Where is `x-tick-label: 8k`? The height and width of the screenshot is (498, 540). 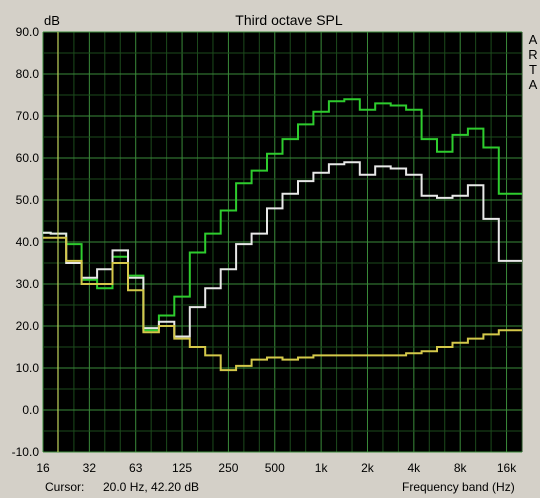
x-tick-label: 8k is located at coordinates (461, 468).